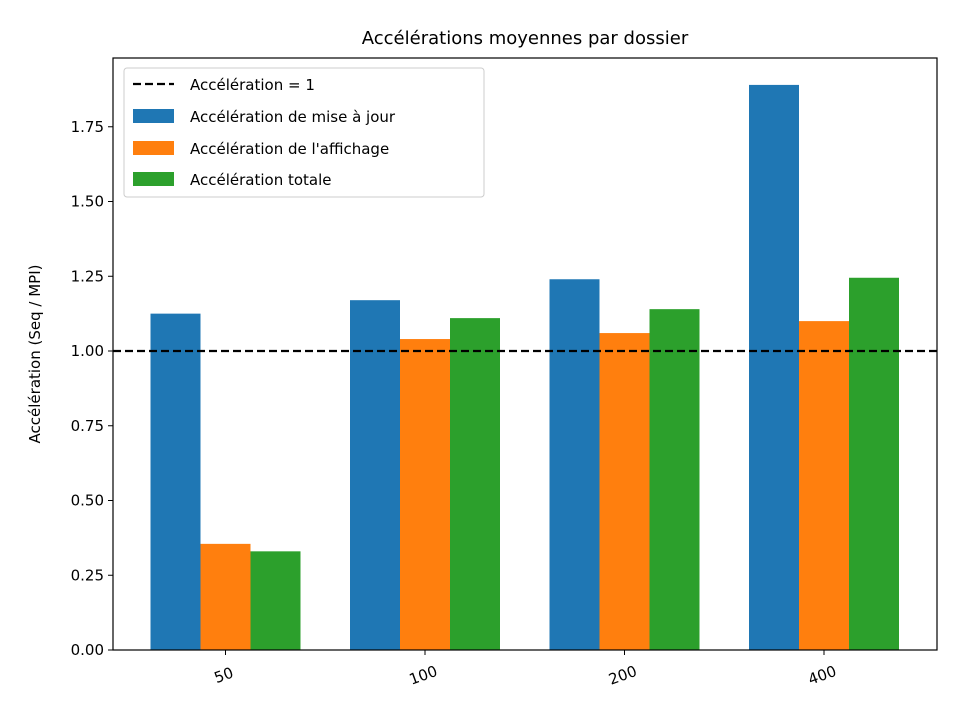  Describe the element at coordinates (87, 351) in the screenshot. I see `y-tick-label: 1.00` at that location.